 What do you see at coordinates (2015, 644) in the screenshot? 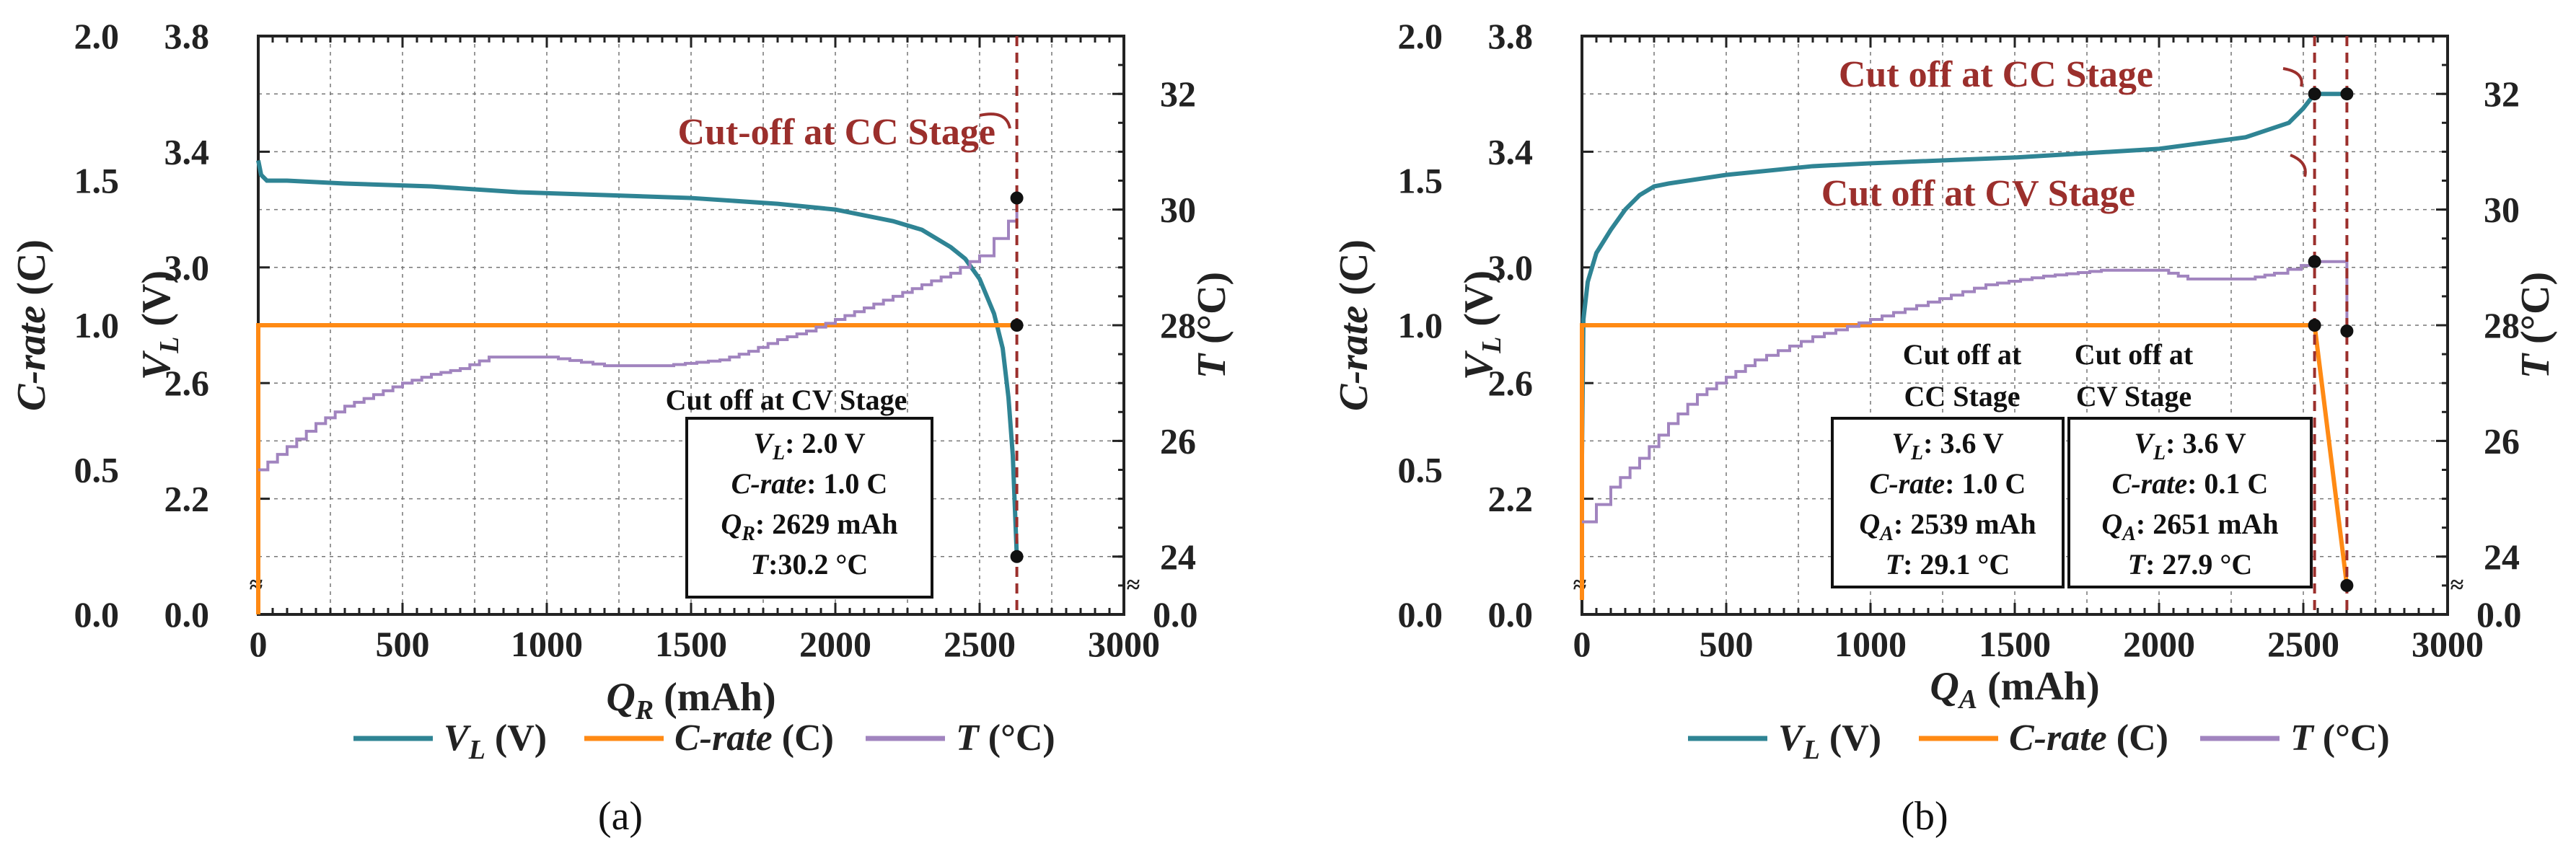
I see `x-tick-label: 1500` at bounding box center [2015, 644].